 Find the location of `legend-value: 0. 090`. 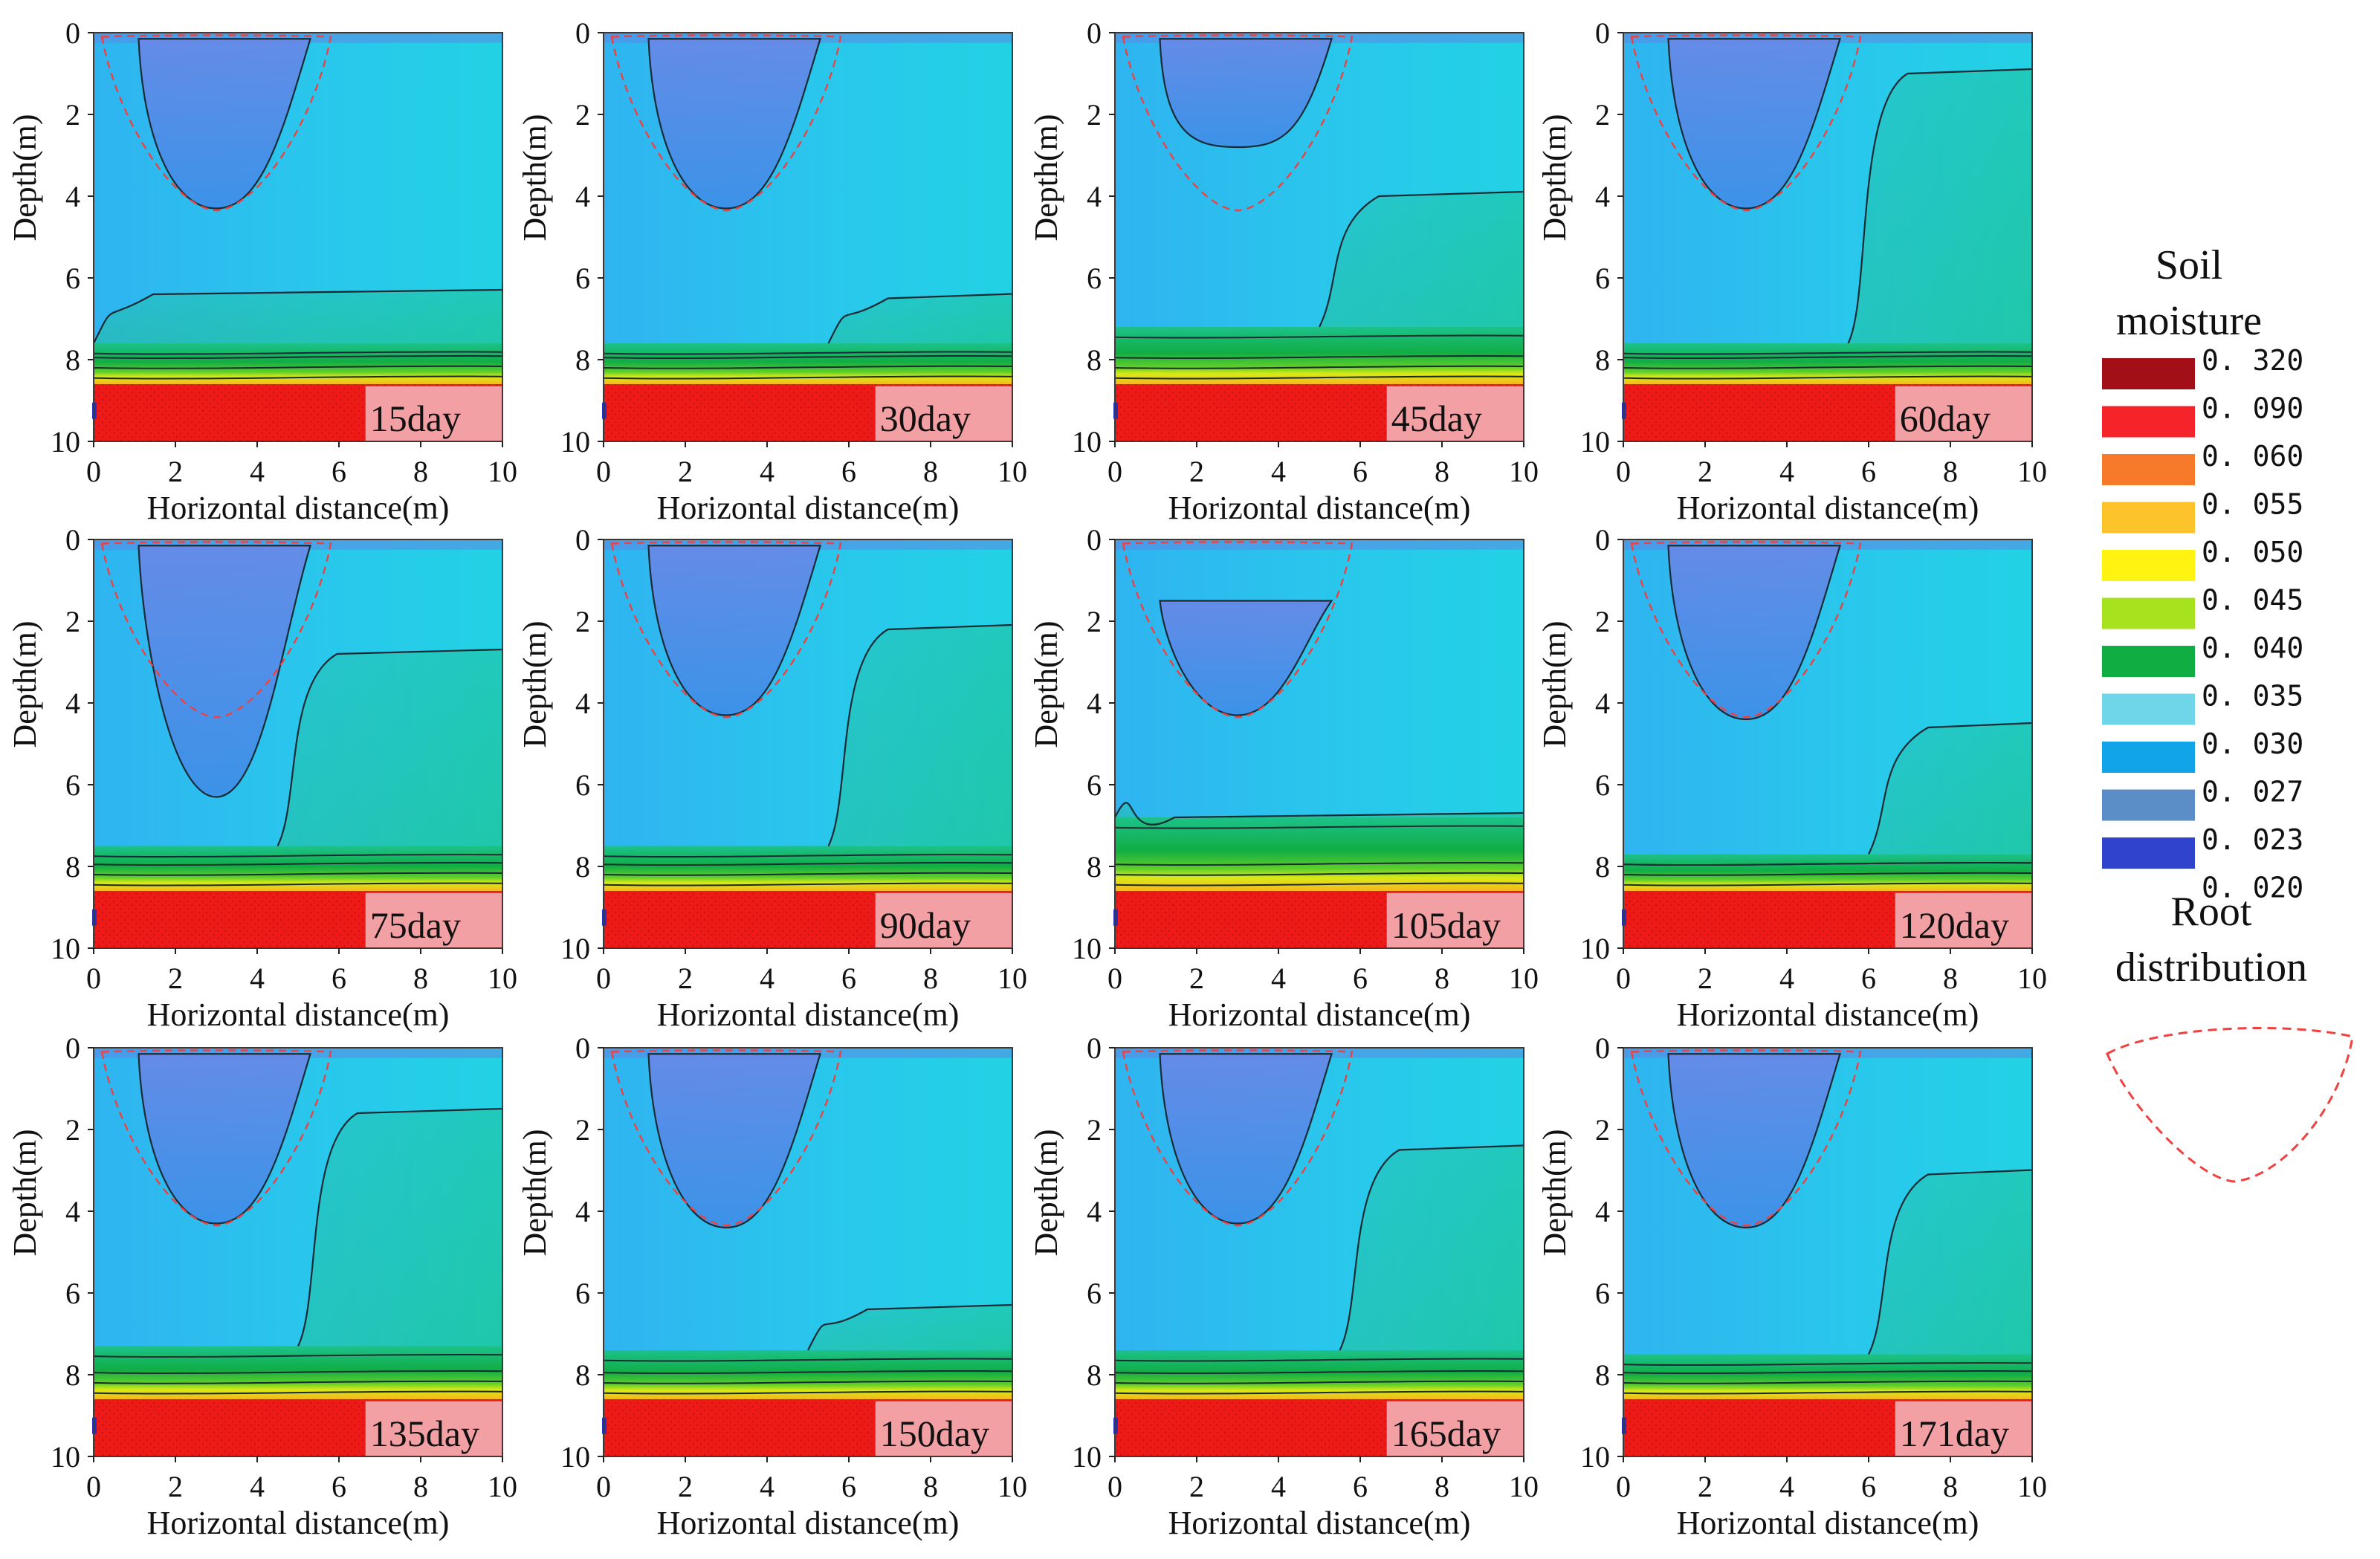

legend-value: 0. 090 is located at coordinates (2252, 408).